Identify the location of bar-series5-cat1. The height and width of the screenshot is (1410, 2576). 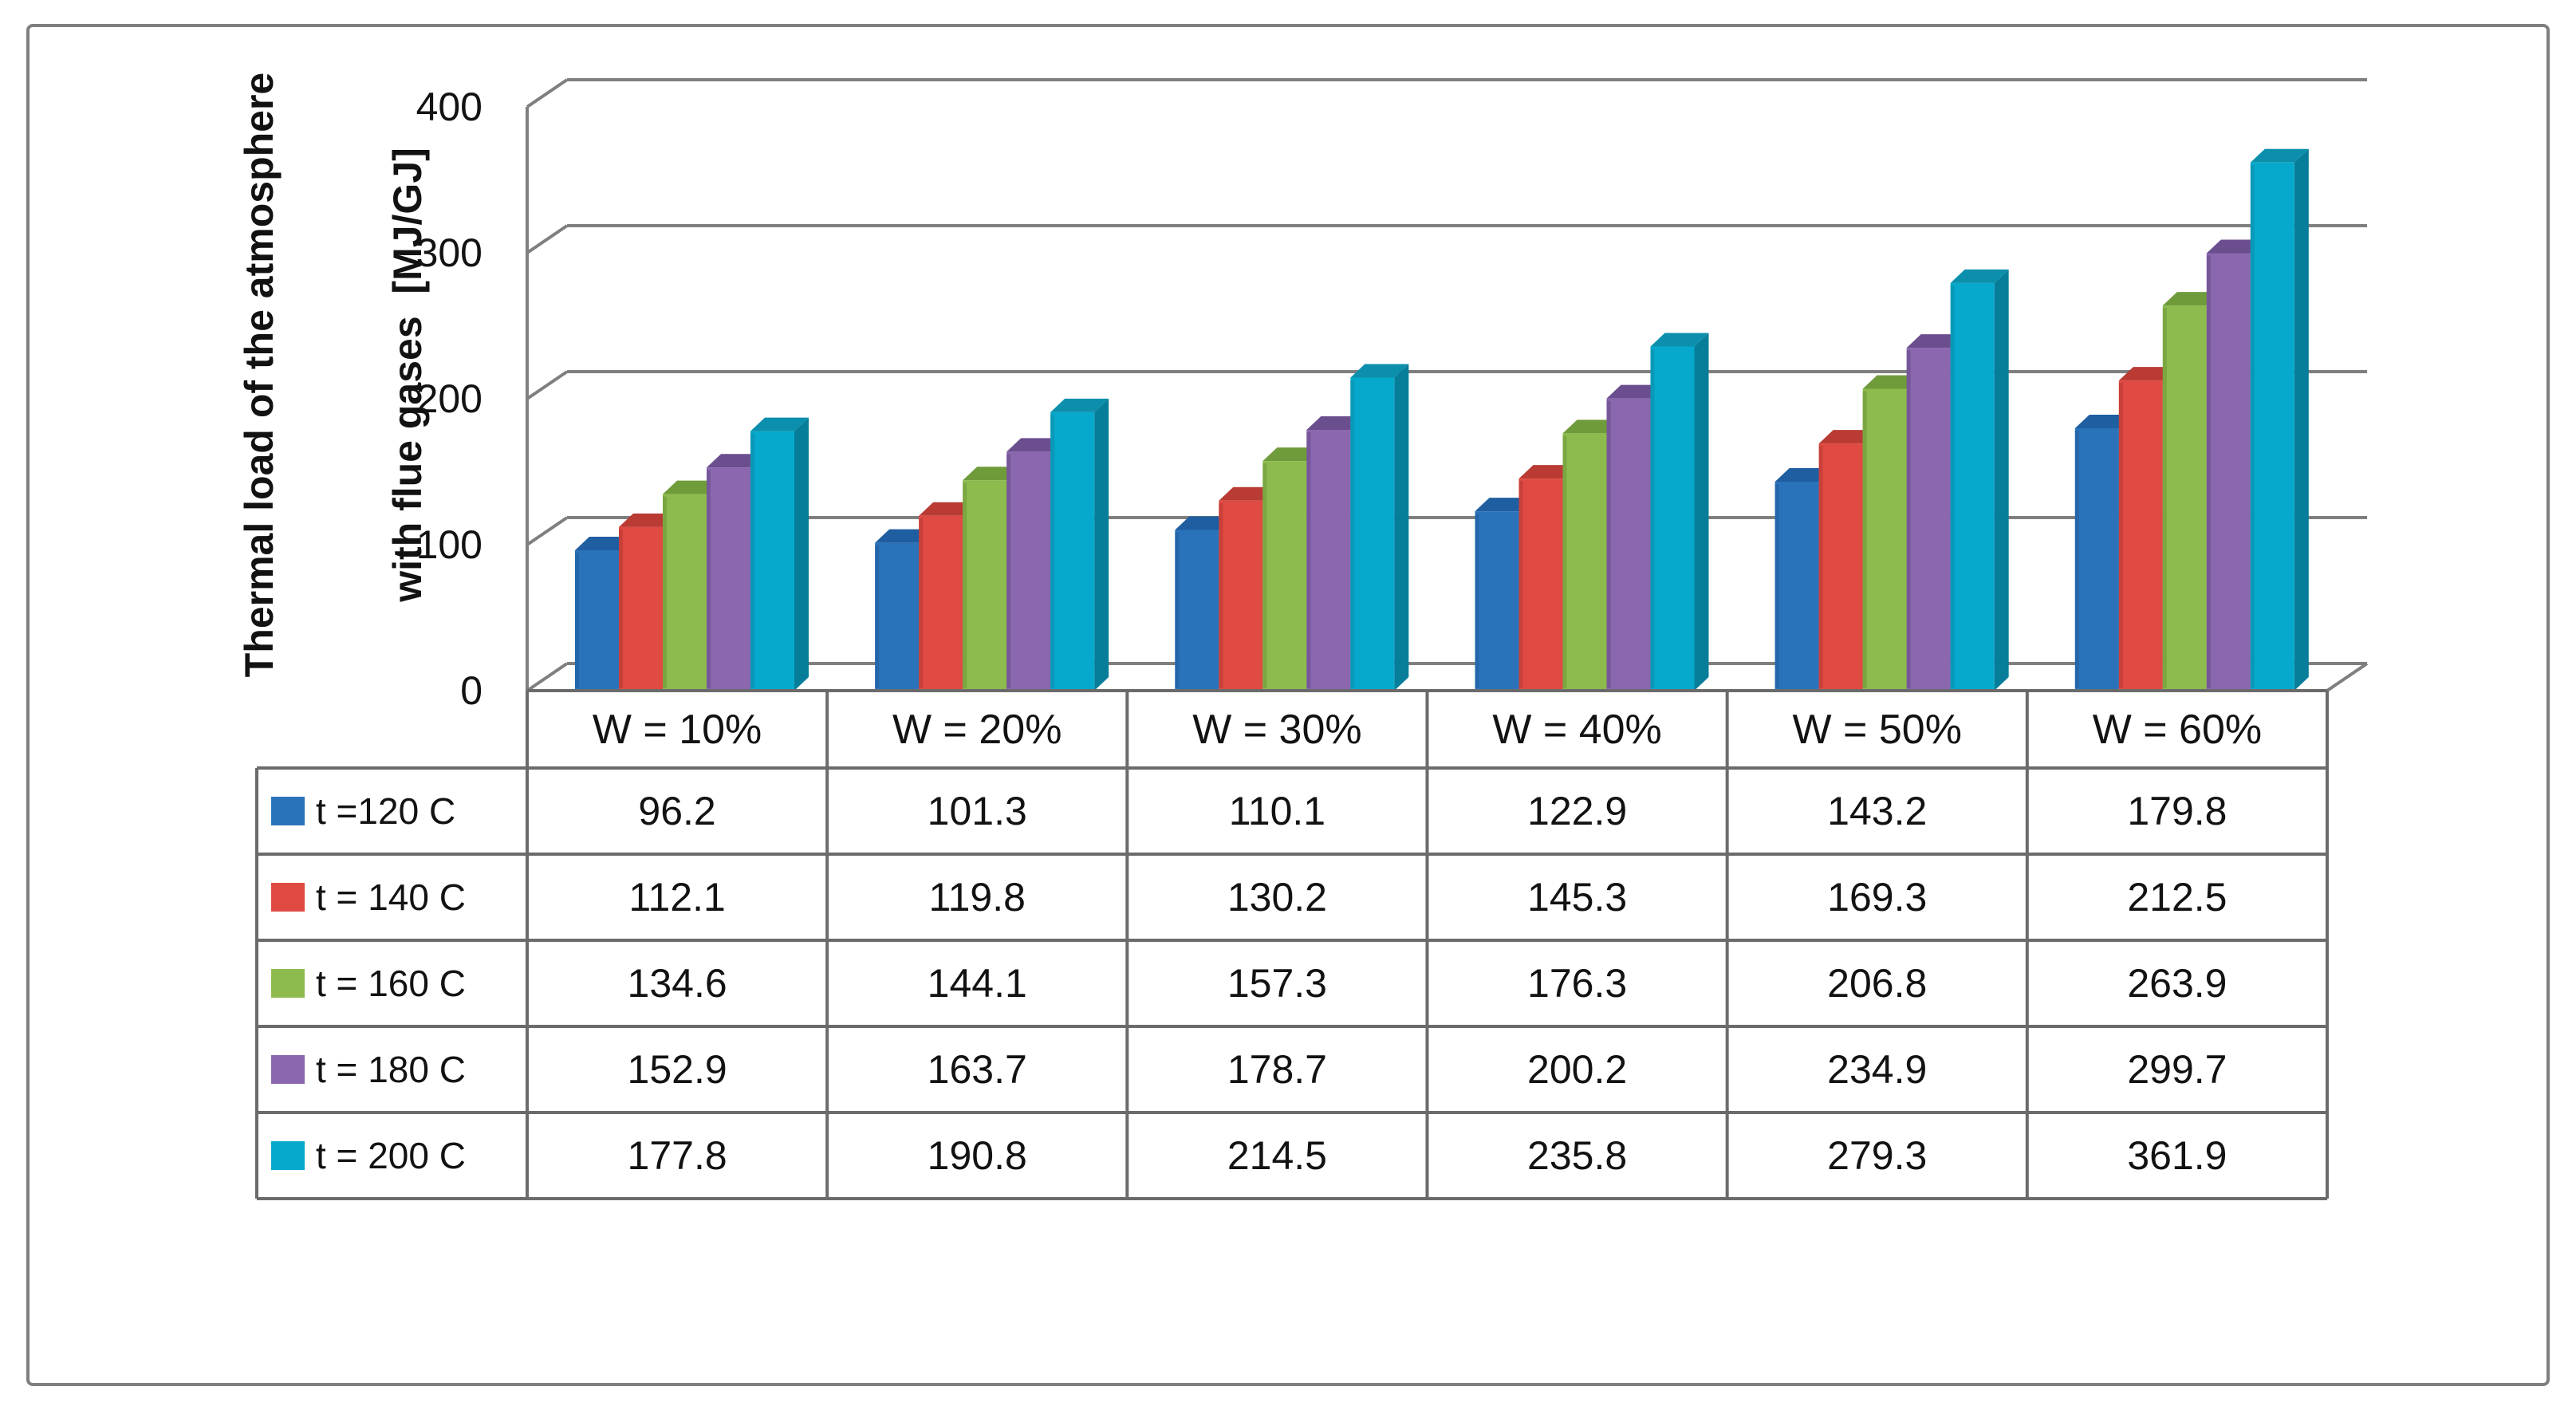
(779, 554).